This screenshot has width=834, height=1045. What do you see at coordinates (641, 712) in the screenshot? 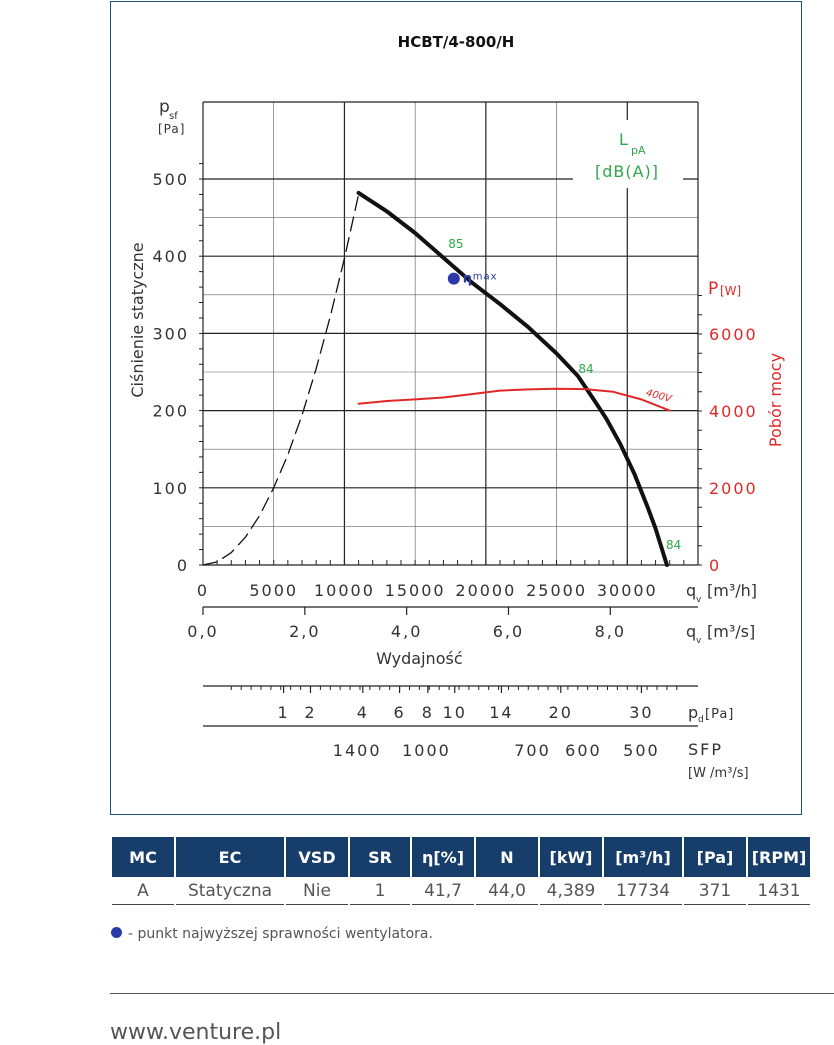
I see `pd-scale-label: 30` at bounding box center [641, 712].